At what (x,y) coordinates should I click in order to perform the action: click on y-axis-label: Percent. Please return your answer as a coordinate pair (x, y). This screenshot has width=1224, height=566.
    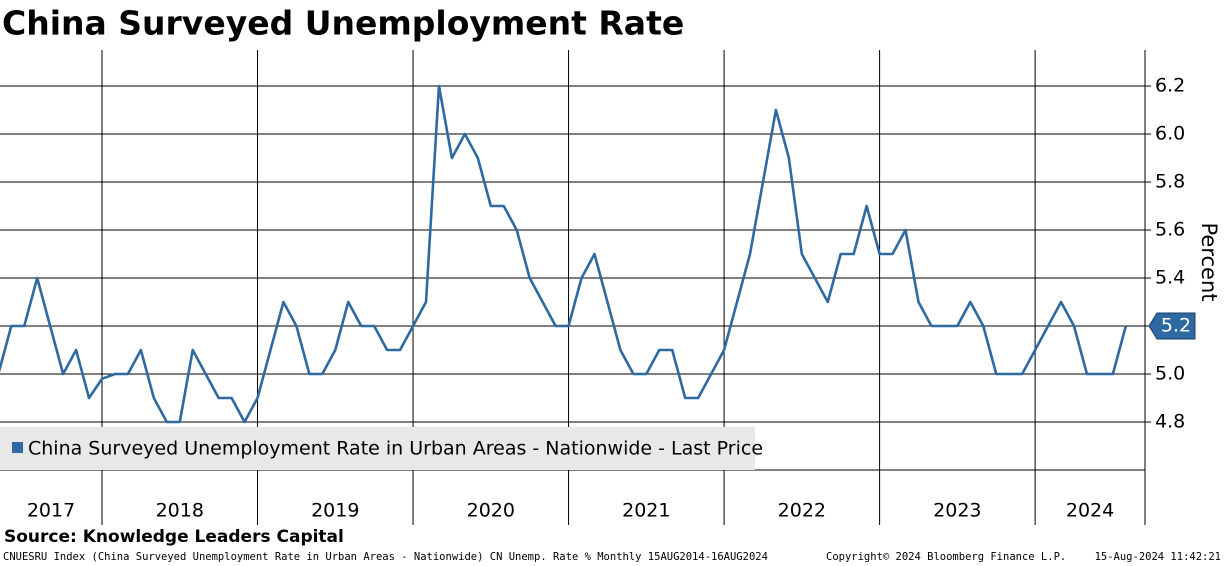
    Looking at the image, I should click on (1209, 261).